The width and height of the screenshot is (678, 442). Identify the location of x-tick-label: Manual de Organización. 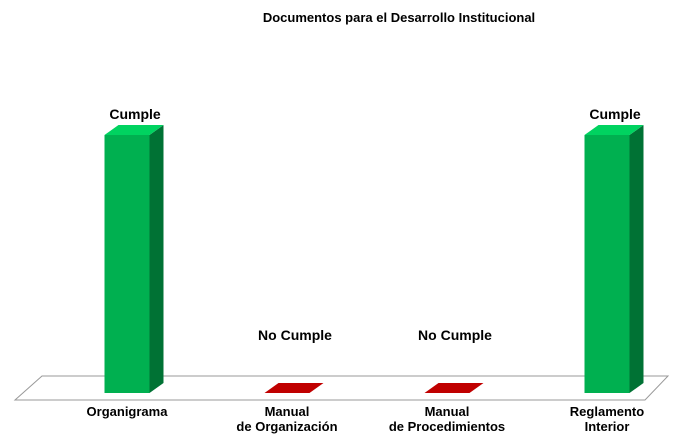
(287, 419).